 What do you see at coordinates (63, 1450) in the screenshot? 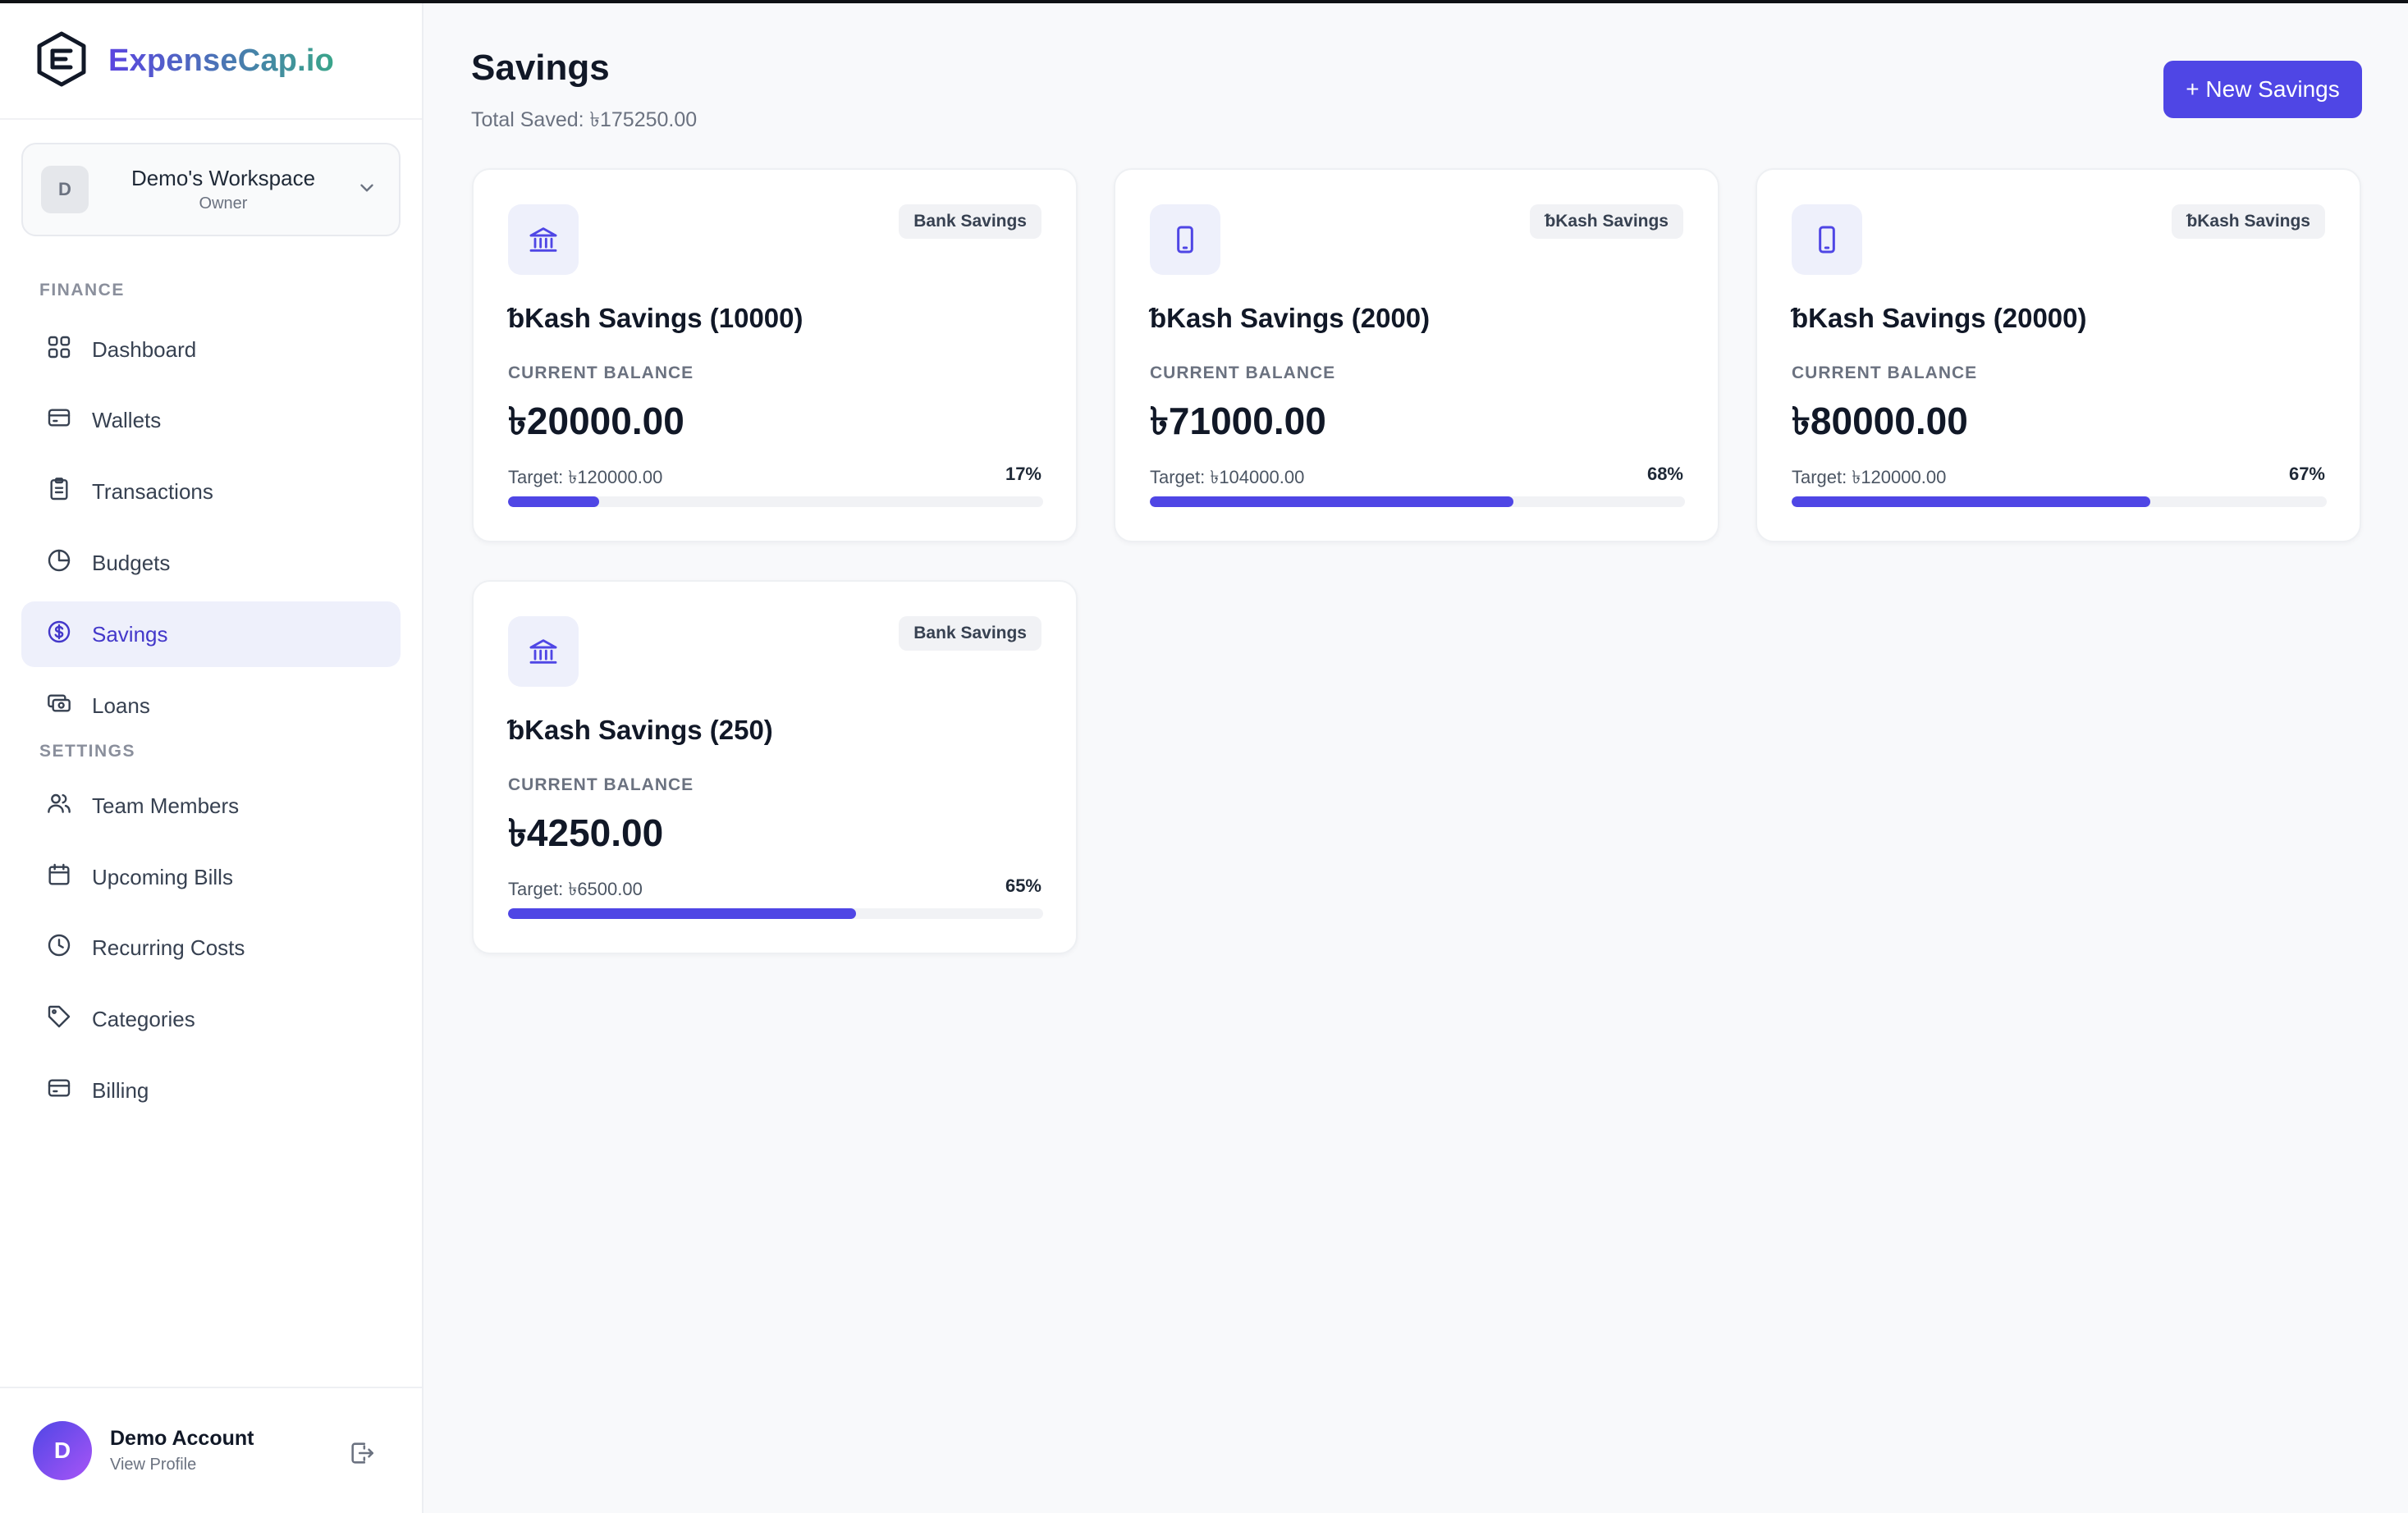
I see `user-avatar: D` at bounding box center [63, 1450].